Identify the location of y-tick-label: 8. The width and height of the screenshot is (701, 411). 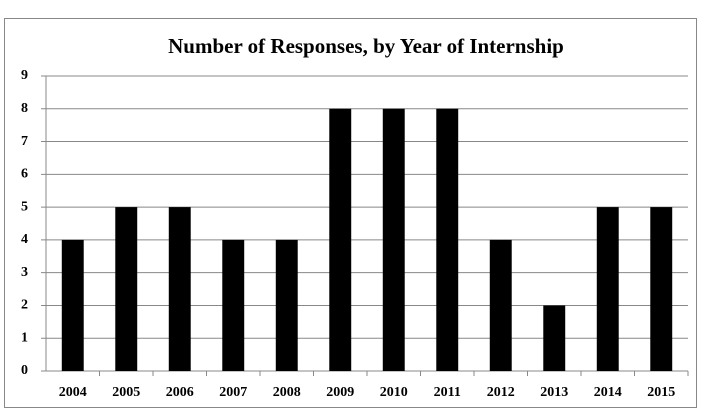
(24, 108).